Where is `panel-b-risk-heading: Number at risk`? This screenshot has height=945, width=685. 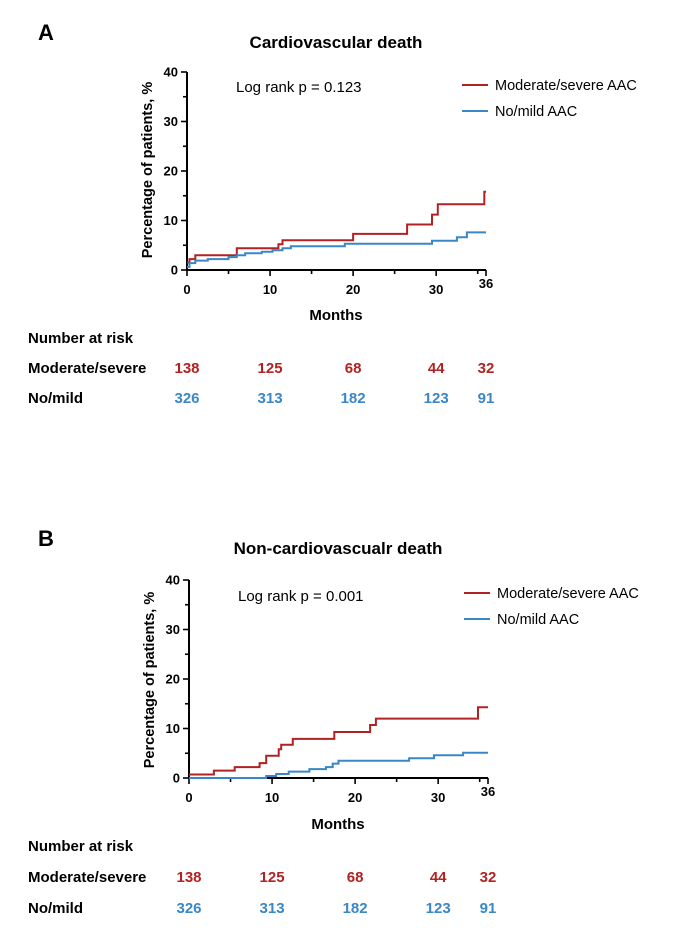 panel-b-risk-heading: Number at risk is located at coordinates (81, 846).